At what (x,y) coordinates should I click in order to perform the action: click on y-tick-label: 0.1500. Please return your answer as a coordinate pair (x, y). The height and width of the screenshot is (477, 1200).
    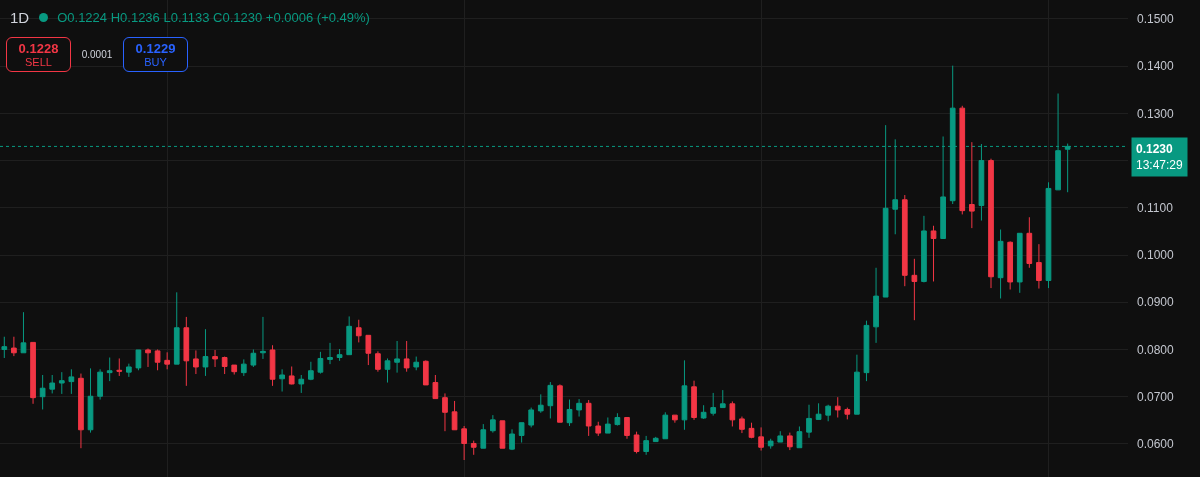
    Looking at the image, I should click on (1156, 19).